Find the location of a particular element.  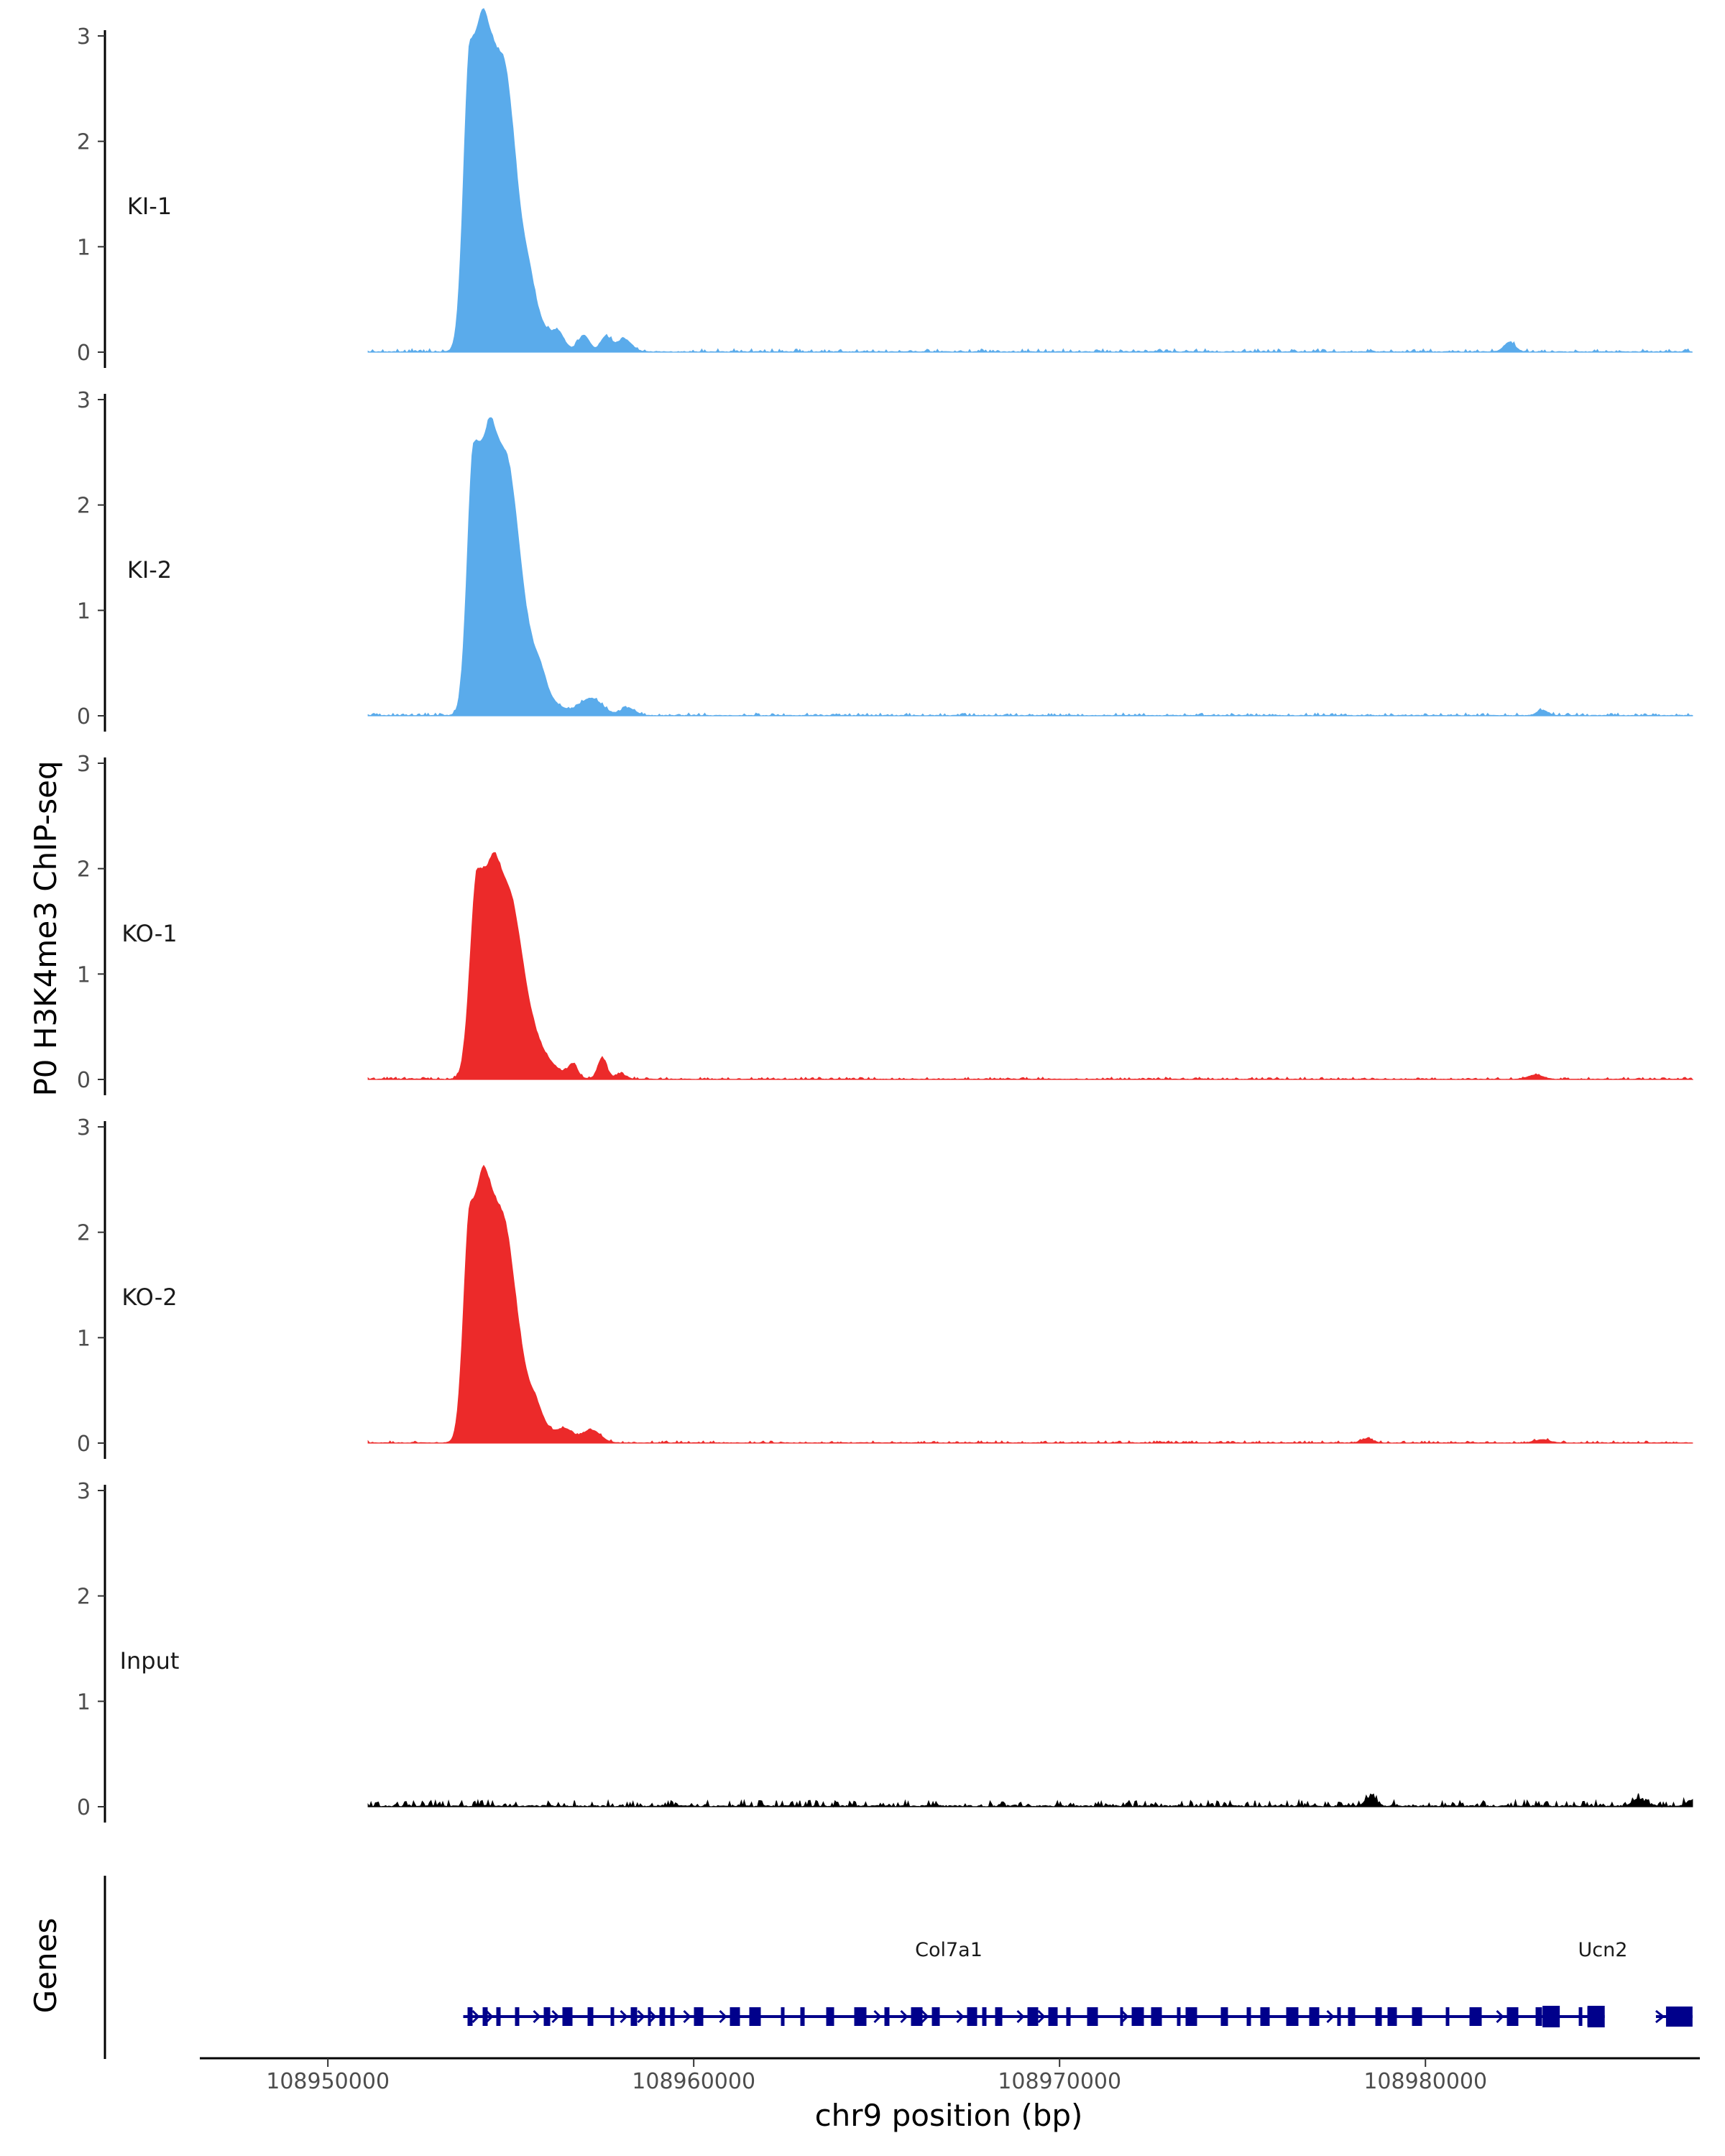

track-ko-2: 0 1 2 3 KO-2 is located at coordinates (885, 1287).